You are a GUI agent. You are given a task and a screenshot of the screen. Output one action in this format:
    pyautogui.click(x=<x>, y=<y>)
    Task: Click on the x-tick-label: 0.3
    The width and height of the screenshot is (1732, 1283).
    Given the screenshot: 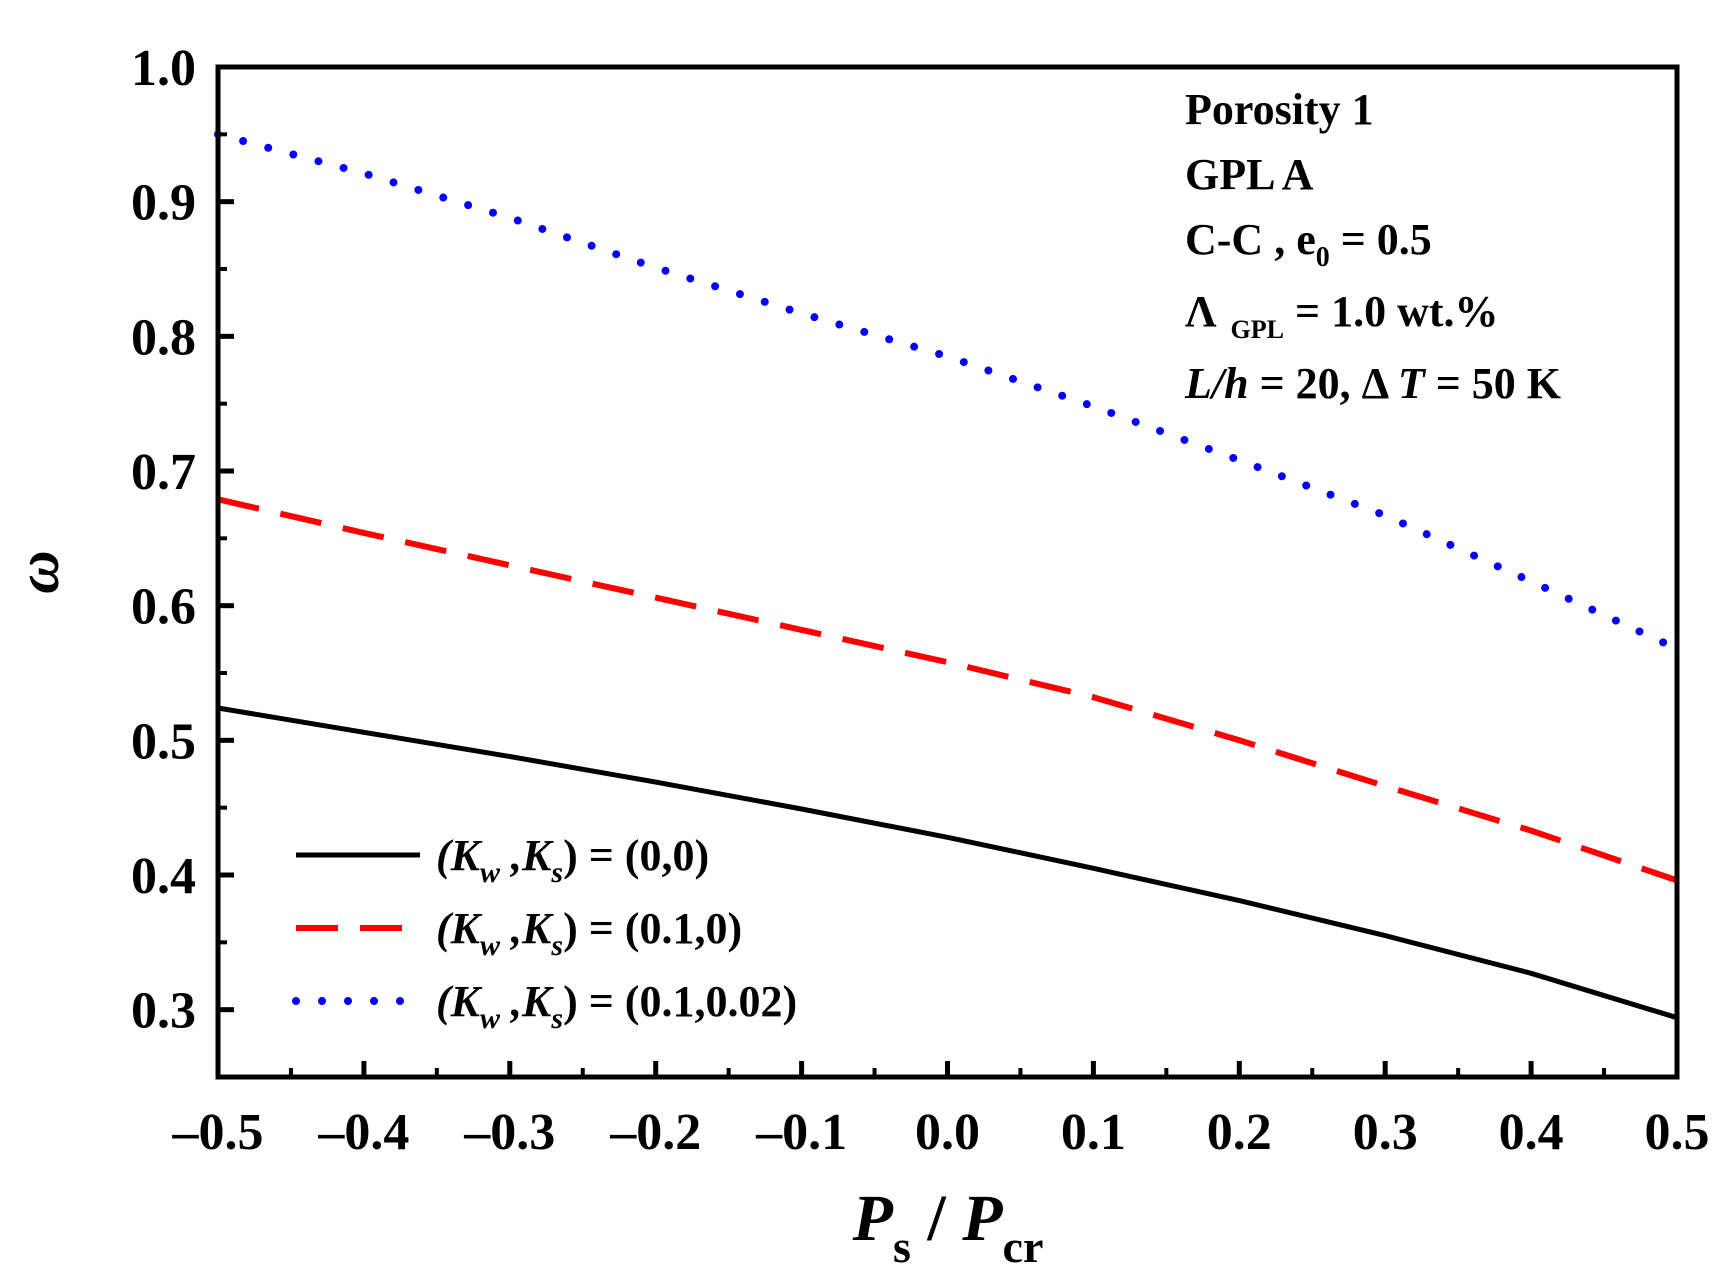 What is the action you would take?
    pyautogui.click(x=1385, y=1132)
    